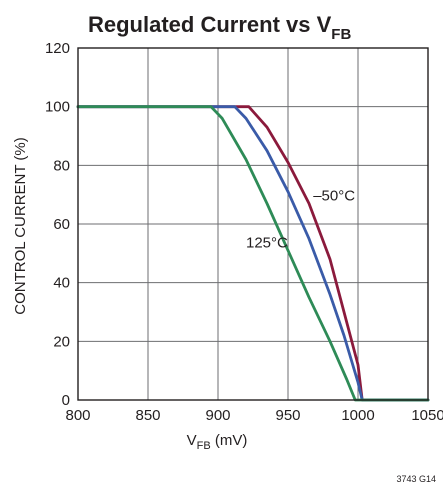  What do you see at coordinates (219, 27) in the screenshot?
I see `chart-title: Regulated Current vs VFB` at bounding box center [219, 27].